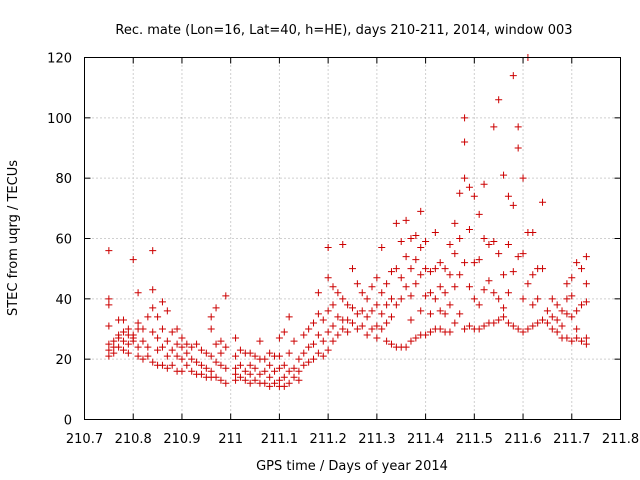 The image size is (640, 480). Describe the element at coordinates (84, 439) in the screenshot. I see `x-tick-label: 210.7` at that location.